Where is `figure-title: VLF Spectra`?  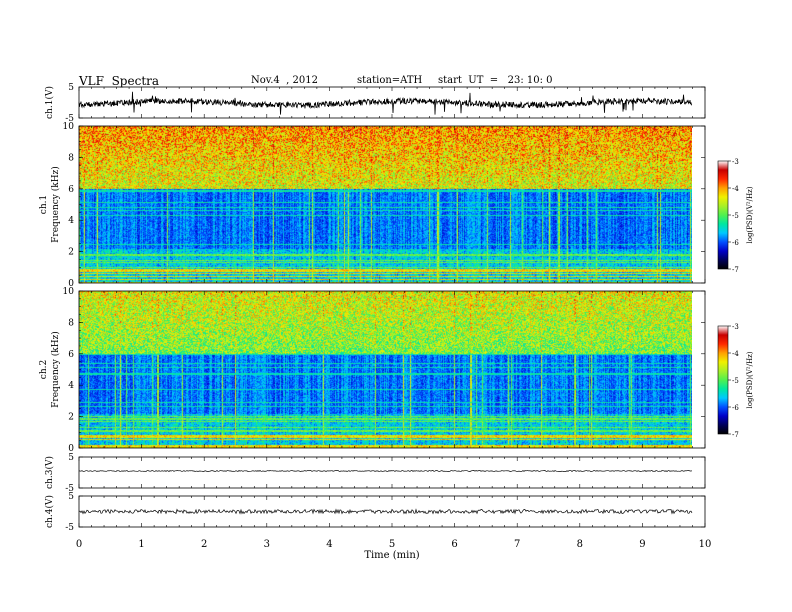
figure-title: VLF Spectra is located at coordinates (119, 81).